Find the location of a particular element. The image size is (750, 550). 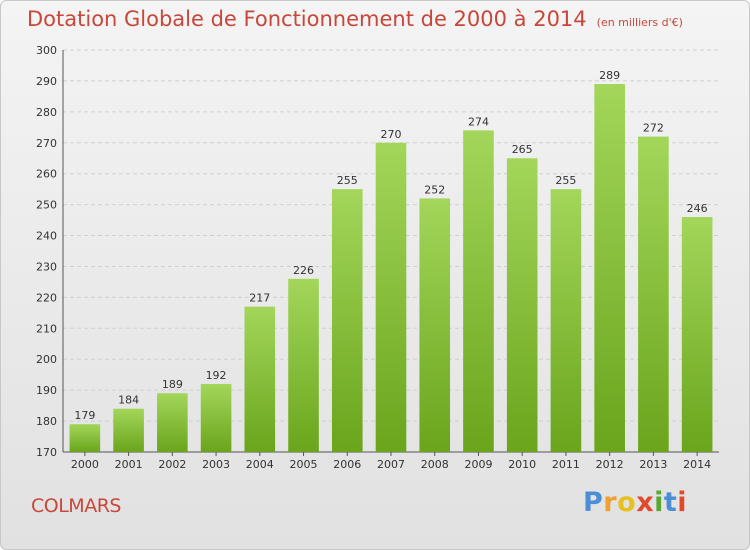

x-tick-label: 2005 is located at coordinates (304, 464).